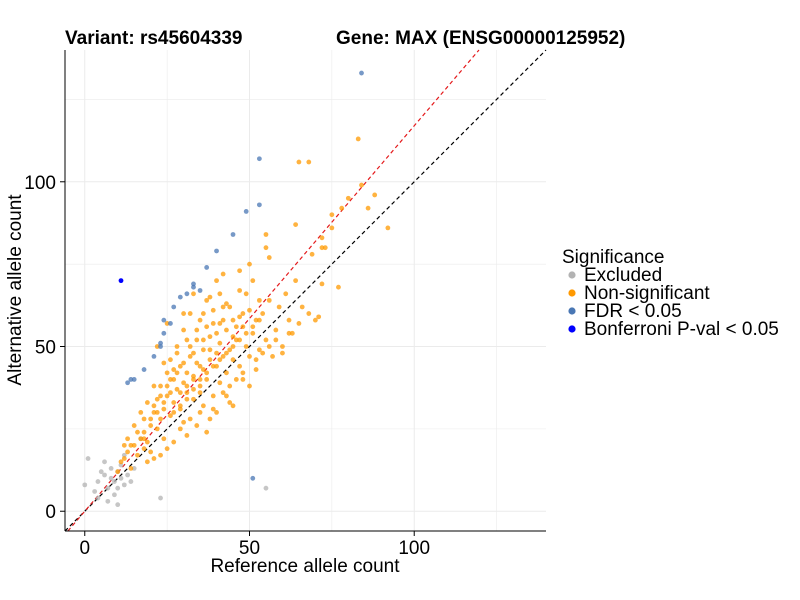 The width and height of the screenshot is (800, 600). What do you see at coordinates (633, 311) in the screenshot?
I see `legend-label: FDR < 0.05` at bounding box center [633, 311].